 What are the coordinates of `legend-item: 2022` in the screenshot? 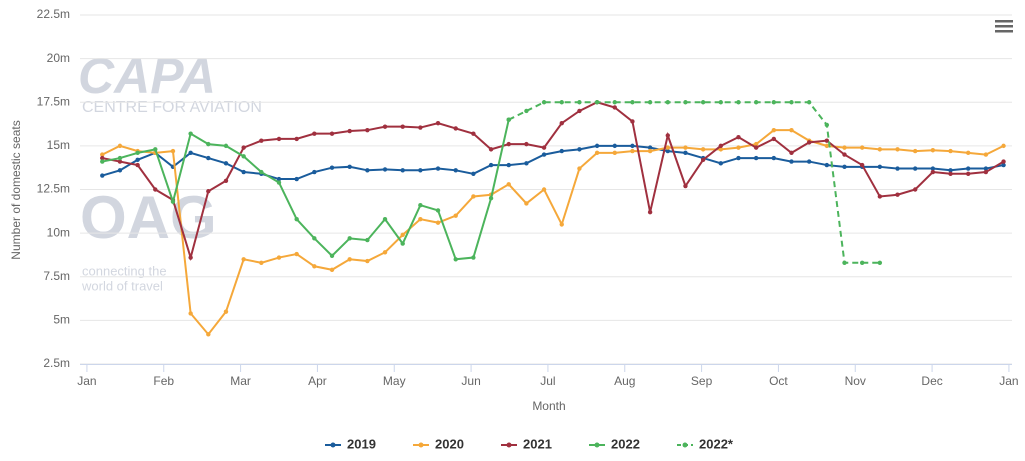 It's located at (614, 443).